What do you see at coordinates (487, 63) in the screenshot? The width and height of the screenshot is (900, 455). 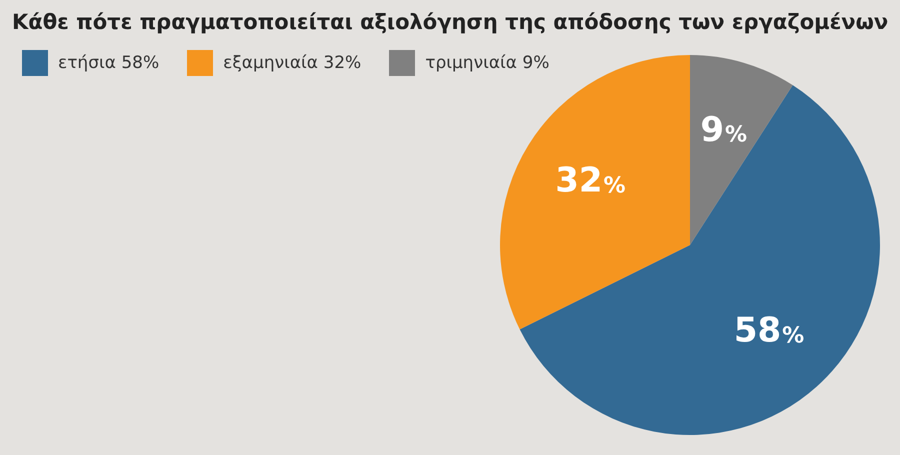 I see `legend-label: τριμηνιαία 9%` at bounding box center [487, 63].